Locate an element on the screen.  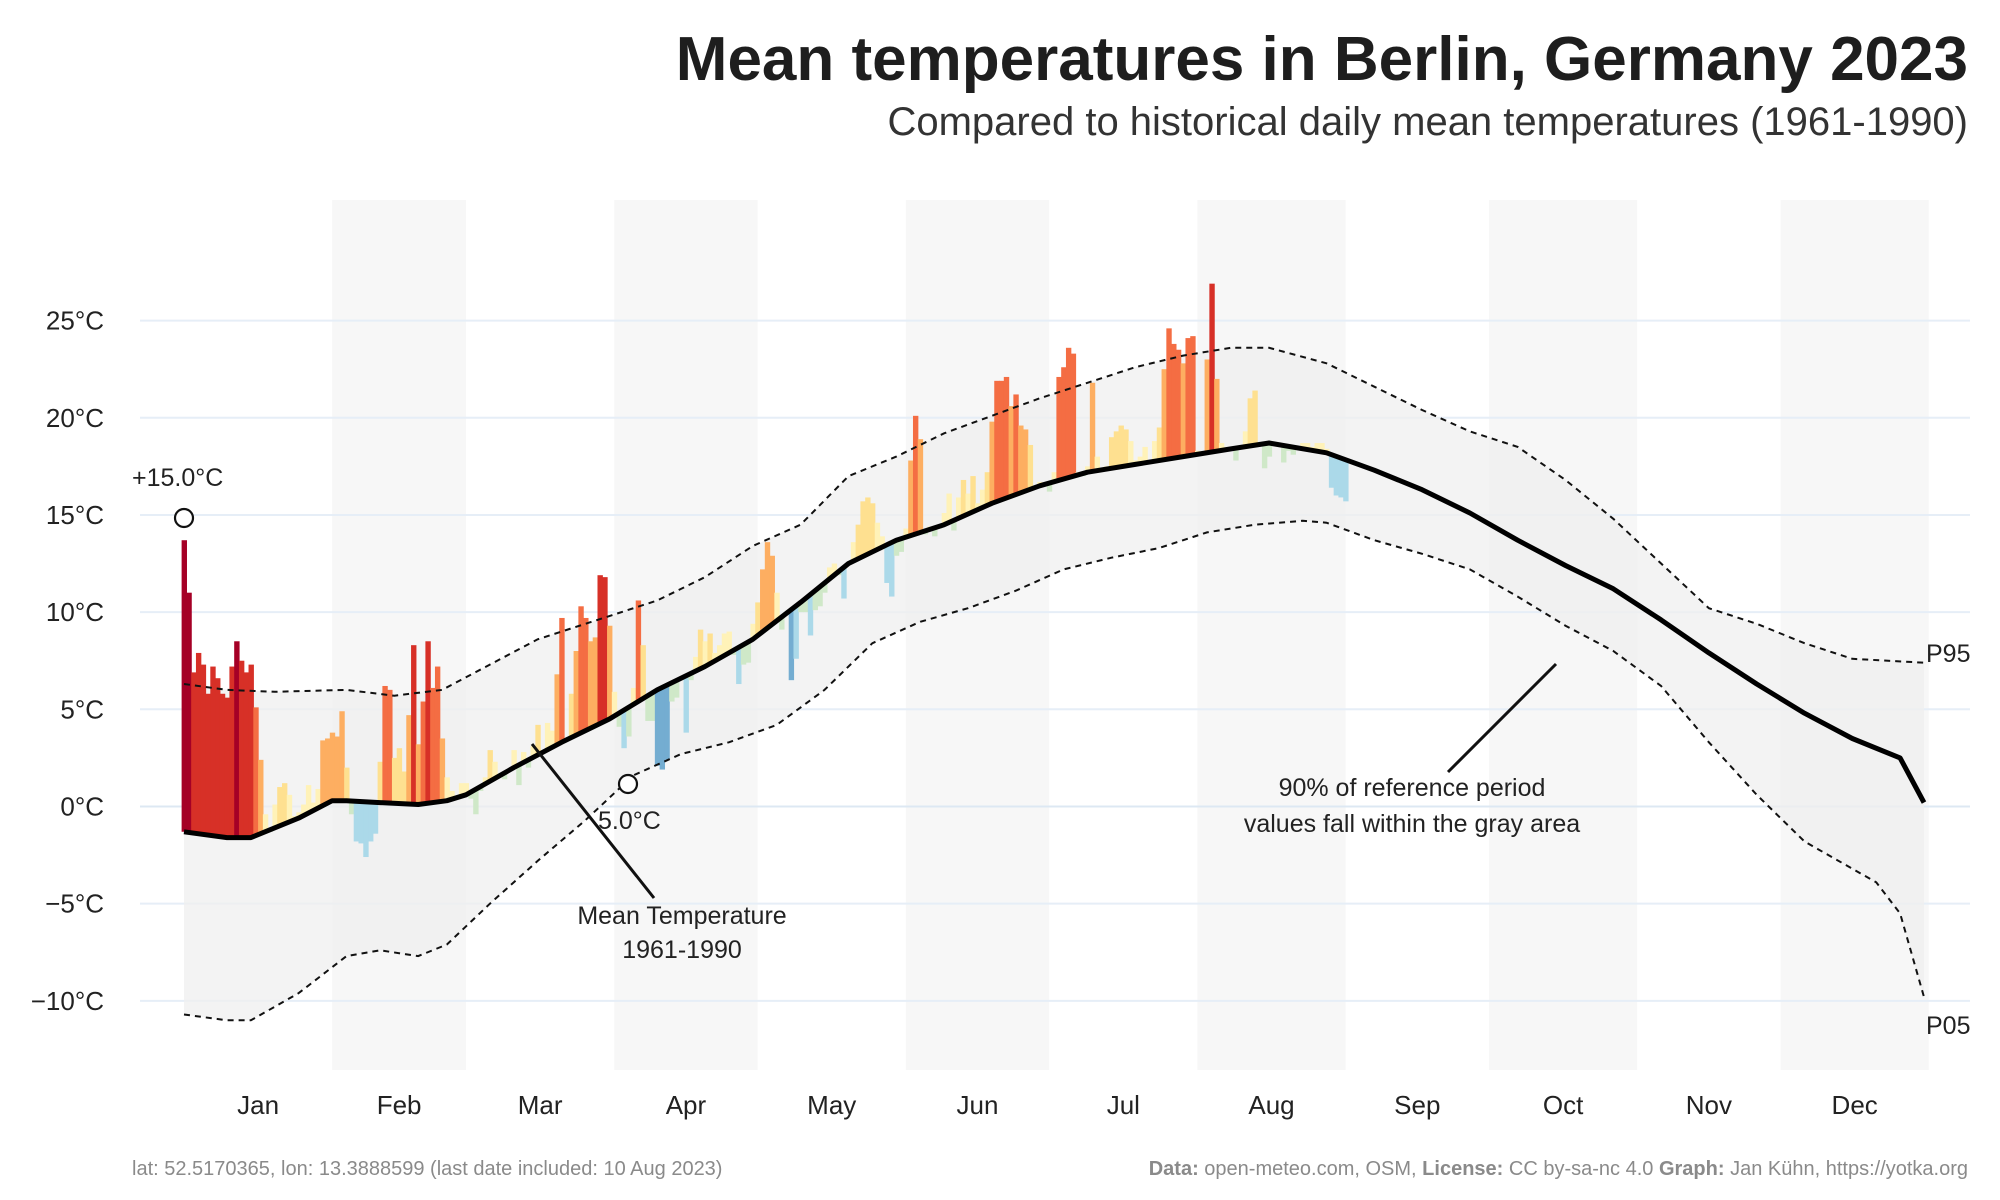
min-marker is located at coordinates (628, 784).